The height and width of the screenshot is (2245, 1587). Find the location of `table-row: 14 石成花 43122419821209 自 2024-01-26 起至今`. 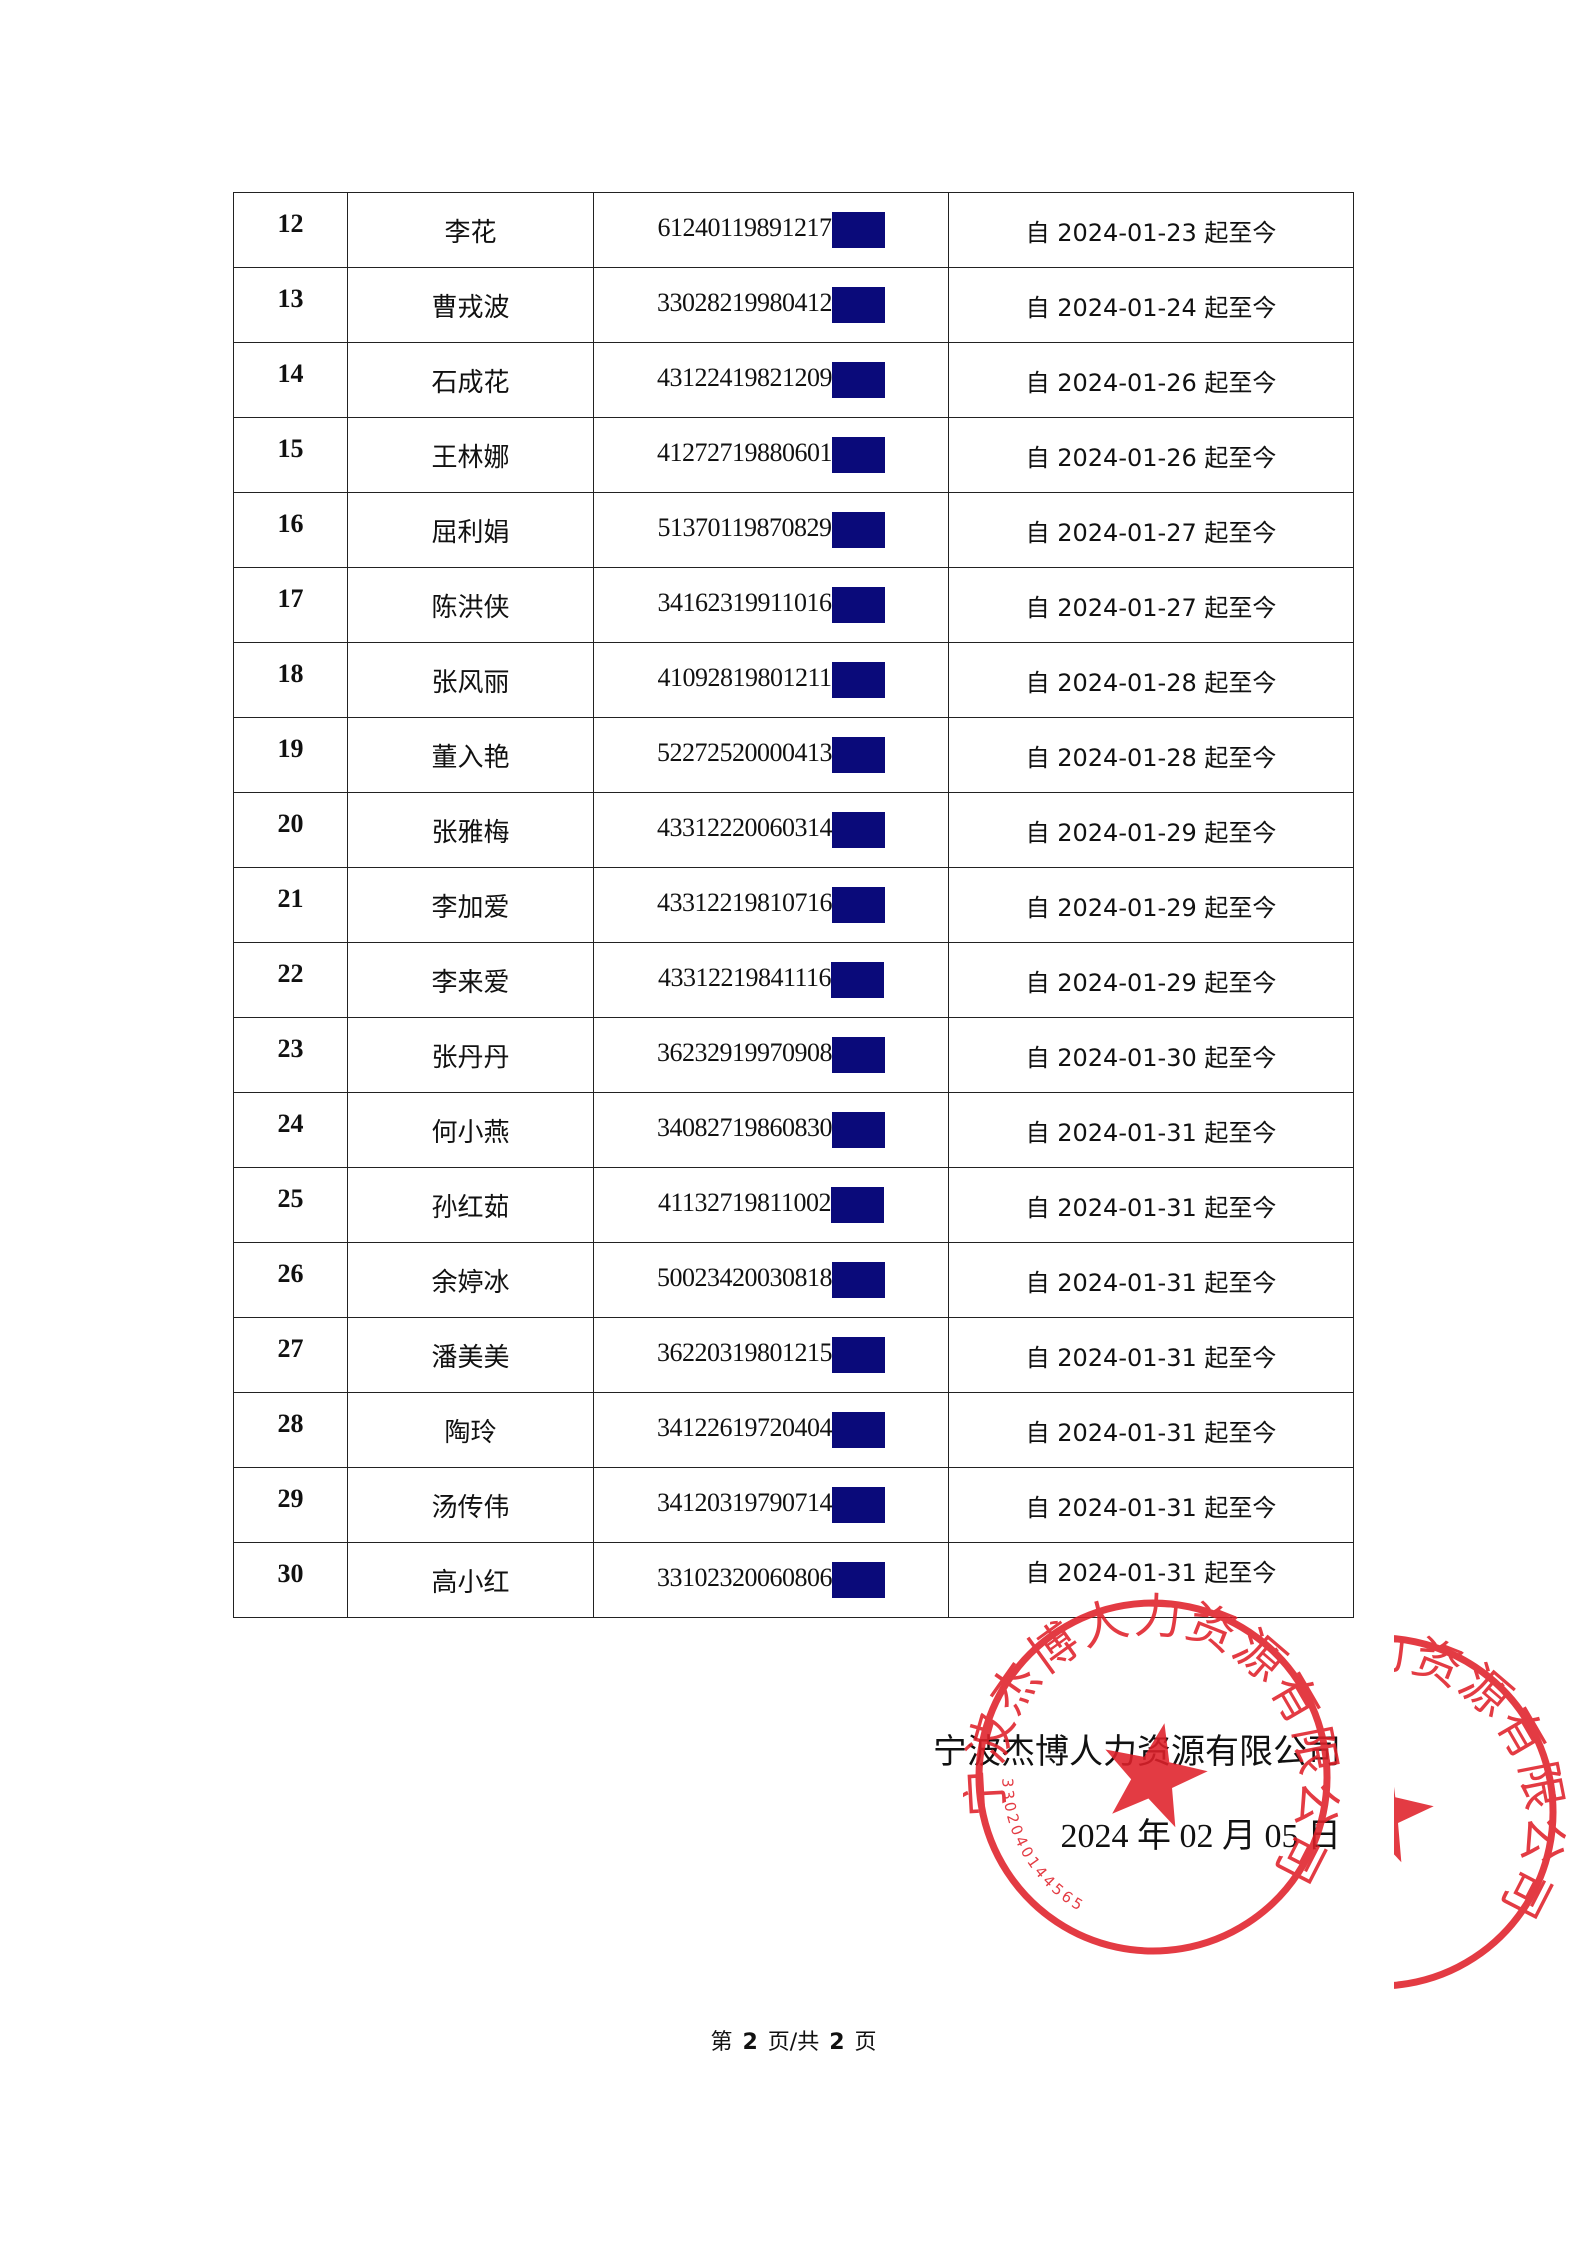

table-row: 14 石成花 43122419821209 自 2024-01-26 起至今 is located at coordinates (793, 380).